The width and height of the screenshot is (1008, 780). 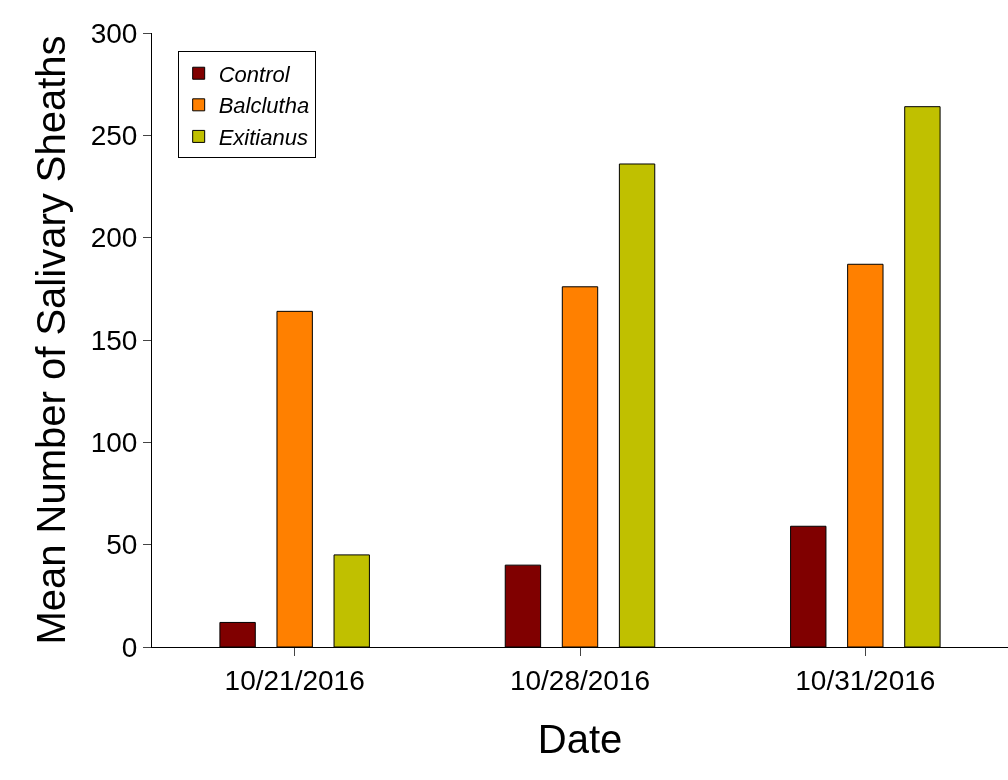 I want to click on y-axis-title: Mean Number of Salivary Sheaths, so click(x=51, y=340).